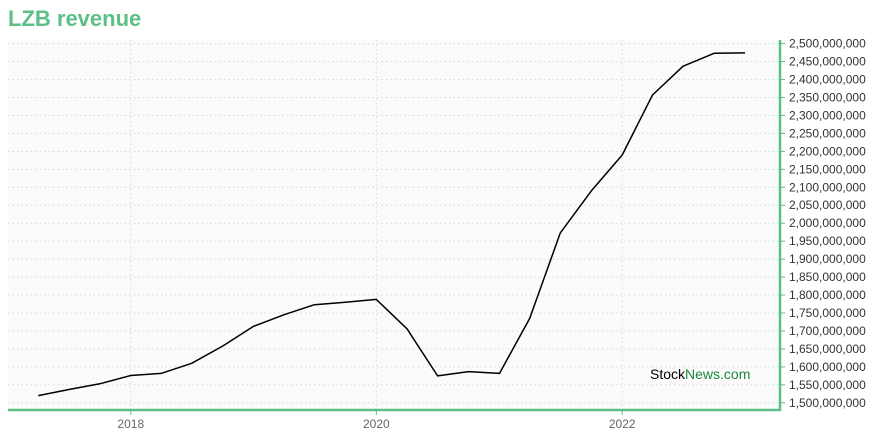  I want to click on x-ticks: 2018 2020 2022, so click(376, 420).